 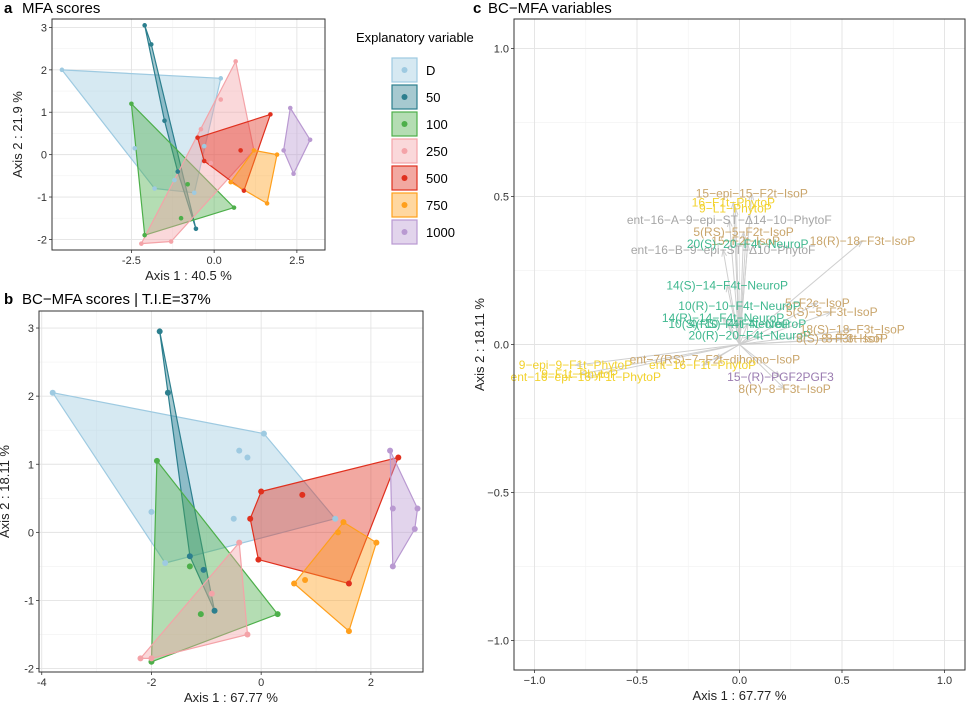 What do you see at coordinates (501, 198) in the screenshot?
I see `y-tick-label: 0.5` at bounding box center [501, 198].